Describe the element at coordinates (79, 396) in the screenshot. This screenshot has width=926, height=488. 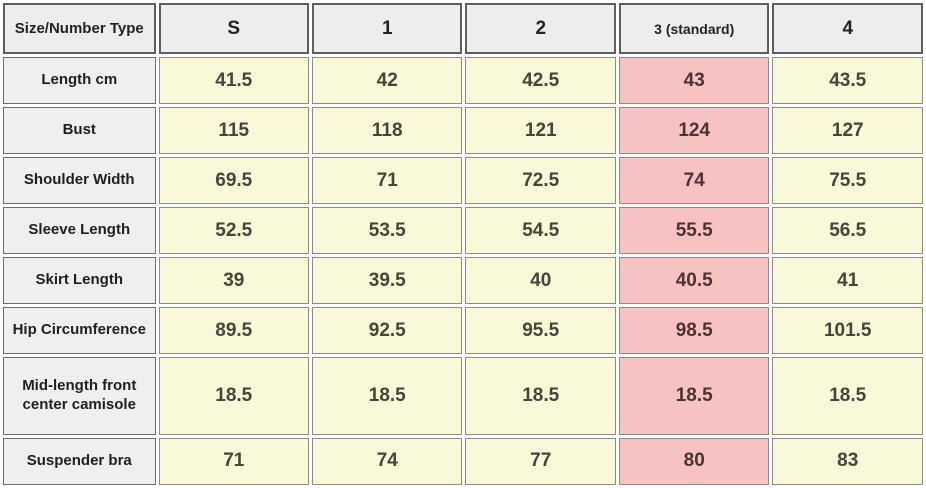
I see `row-label-cell: Mid-length front center camisole` at that location.